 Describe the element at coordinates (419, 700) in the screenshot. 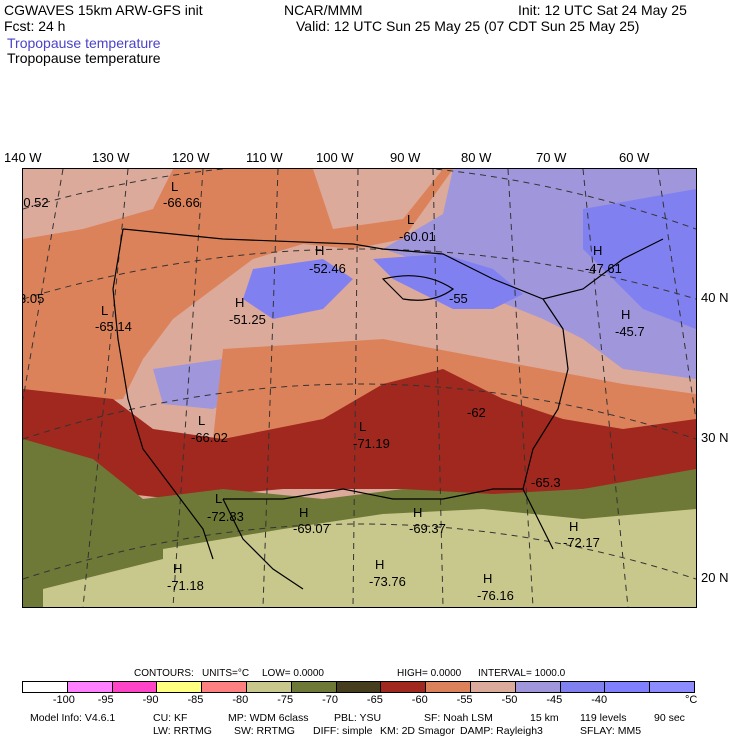

I see `colorbar-tick-label: -60` at that location.